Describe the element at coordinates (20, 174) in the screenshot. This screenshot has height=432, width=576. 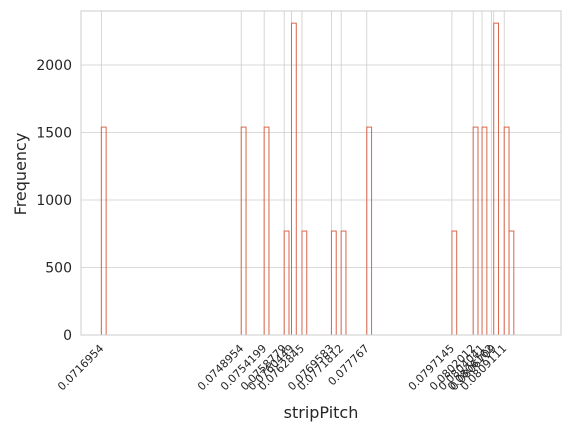
I see `y-axis-label: Frequency` at that location.